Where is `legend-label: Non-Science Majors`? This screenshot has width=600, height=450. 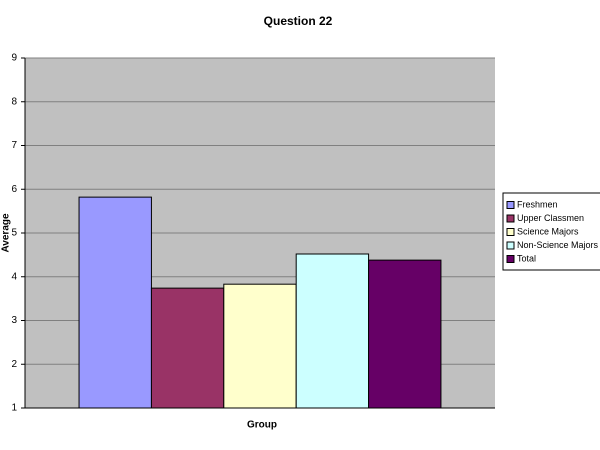
legend-label: Non-Science Majors is located at coordinates (558, 245).